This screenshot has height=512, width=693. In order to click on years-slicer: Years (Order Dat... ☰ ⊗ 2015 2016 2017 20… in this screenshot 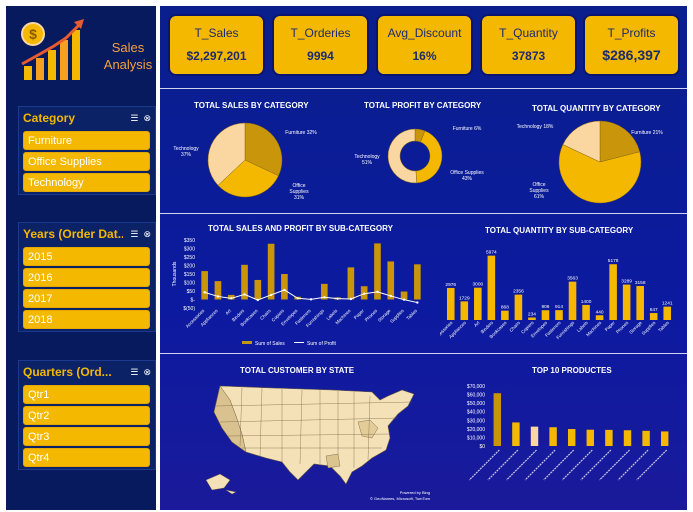, I will do `click(87, 277)`.